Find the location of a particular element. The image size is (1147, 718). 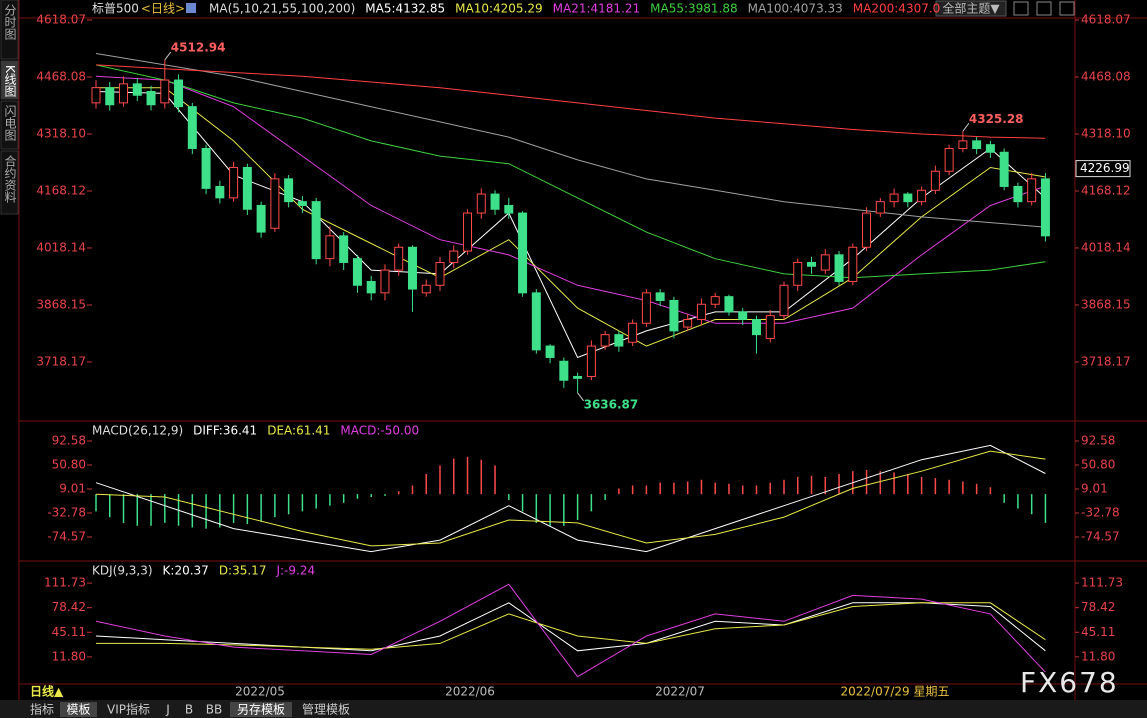

theme-label: 全部主题▼ is located at coordinates (971, 8).